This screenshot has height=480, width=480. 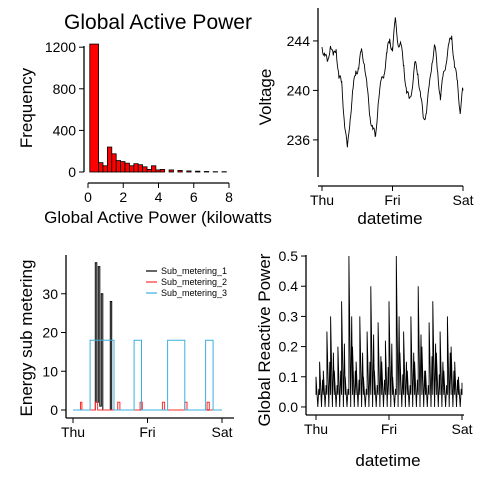 I want to click on y-tick-label: 30, so click(x=50, y=294).